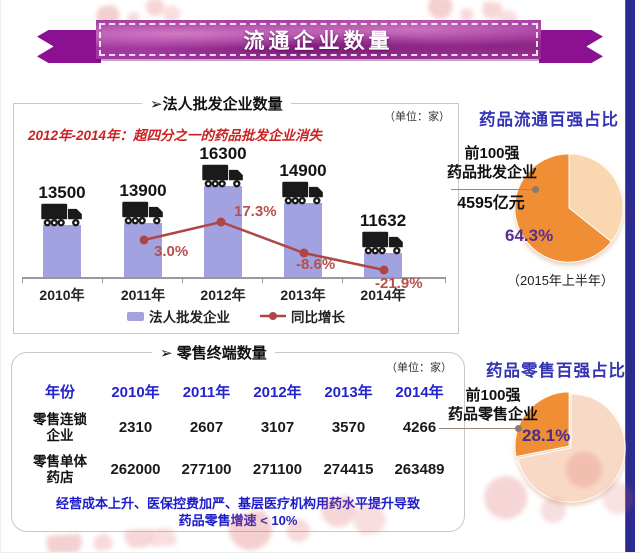  Describe the element at coordinates (277, 427) in the screenshot. I see `table-cell: 3107` at that location.